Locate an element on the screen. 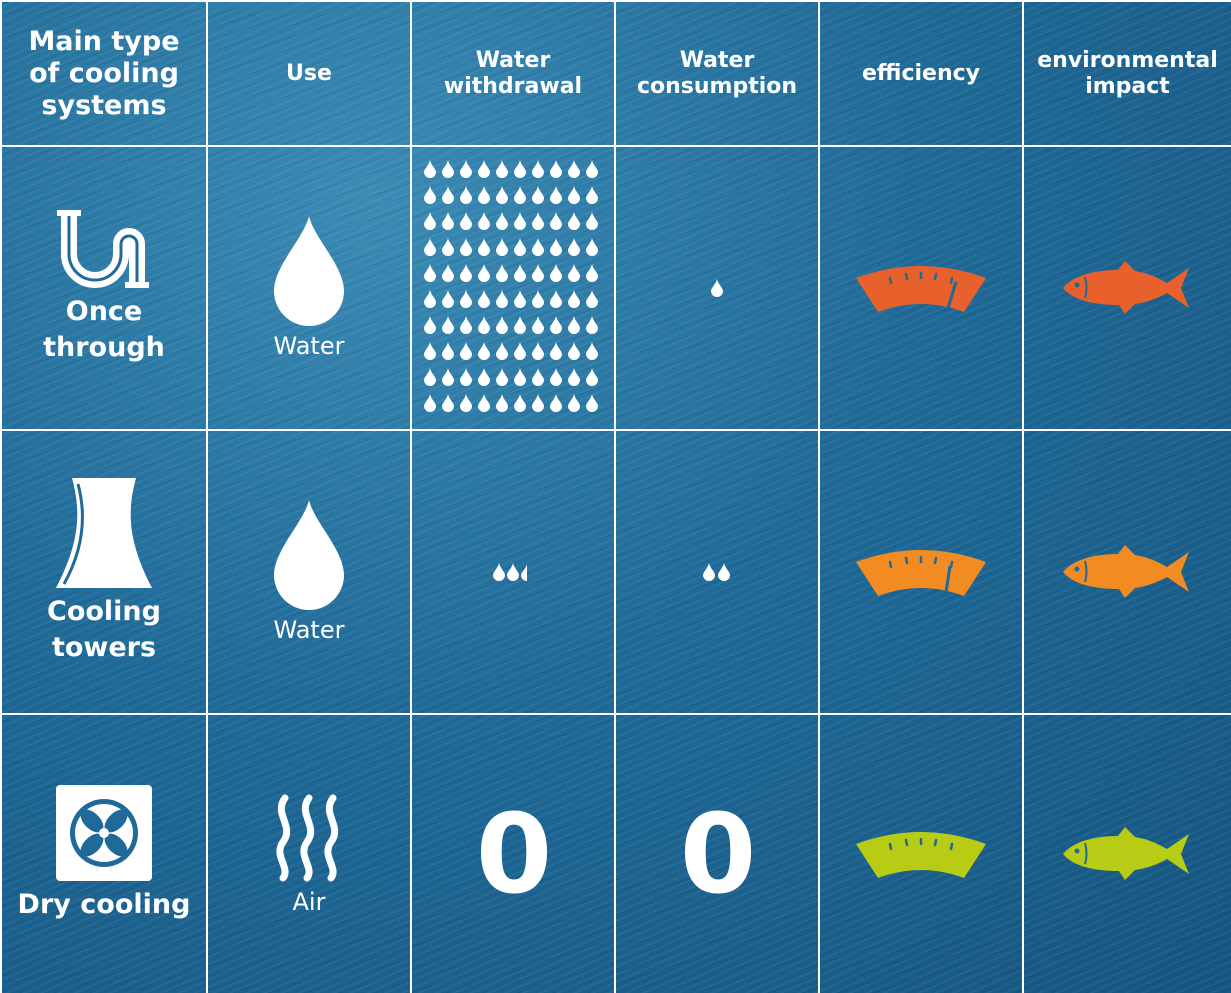 This screenshot has height=993, width=1231. row-once-through-withdrawal is located at coordinates (514, 289).